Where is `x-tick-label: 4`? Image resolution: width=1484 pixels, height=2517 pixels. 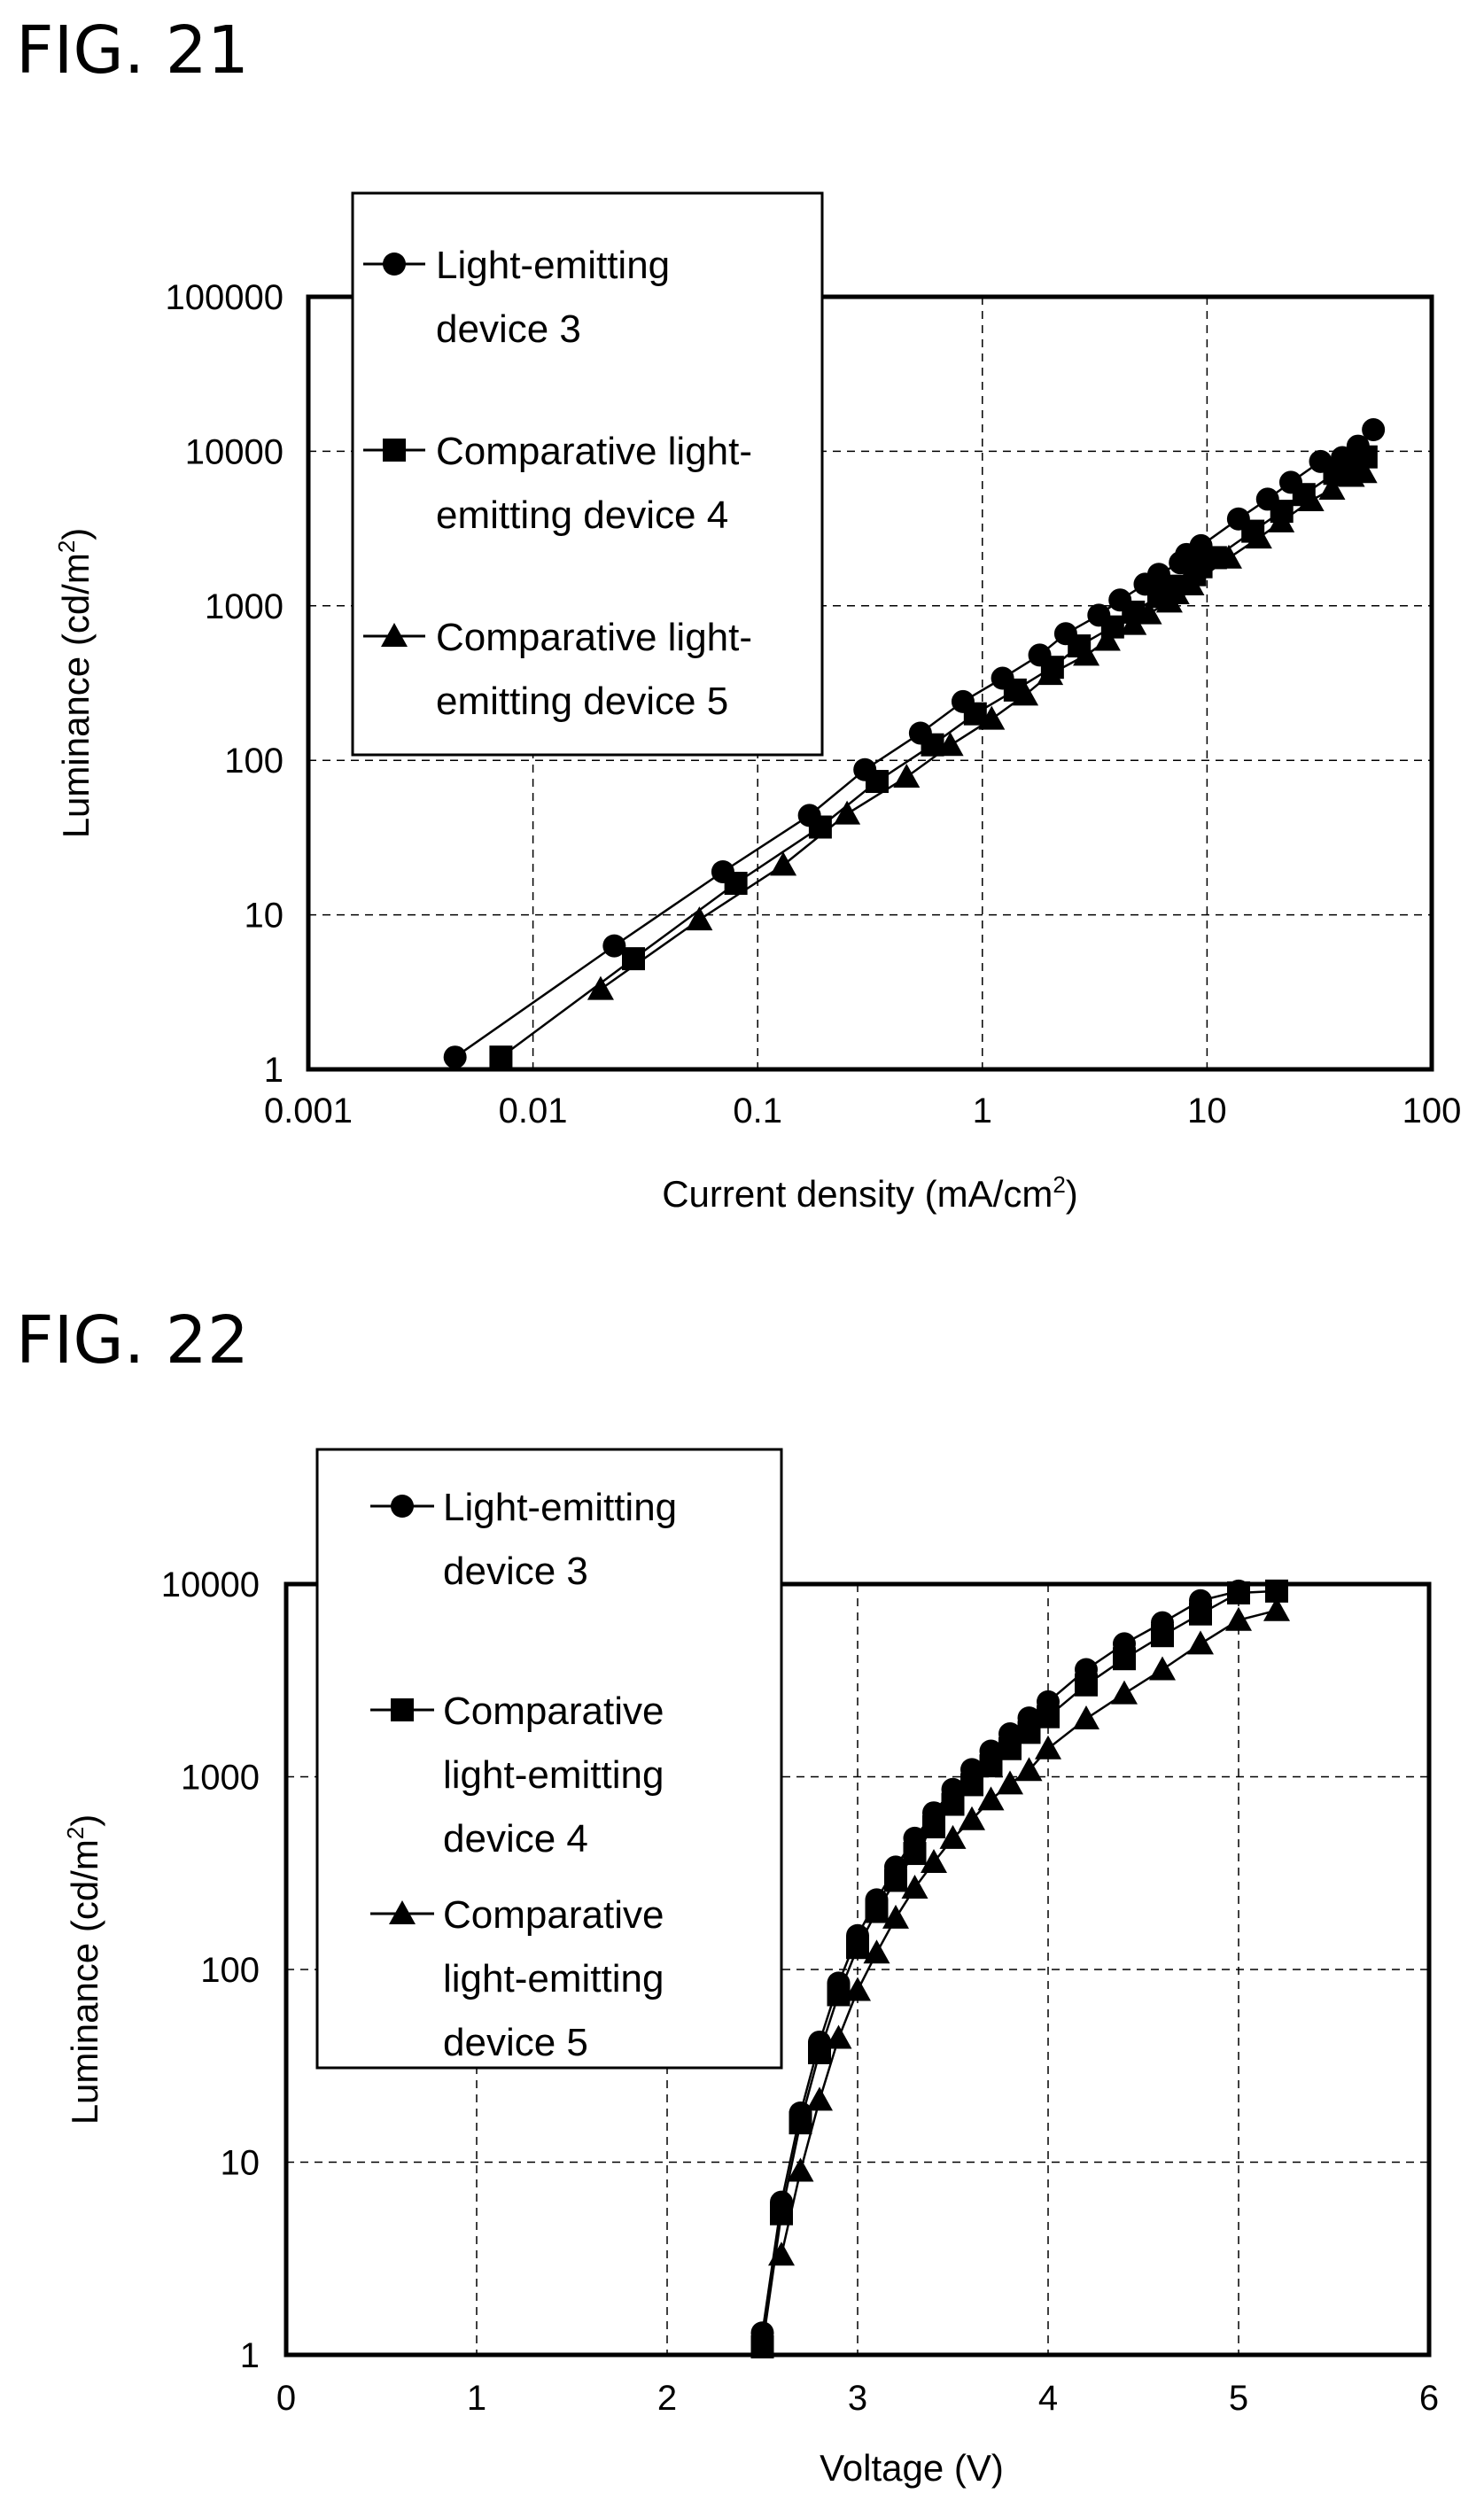
x-tick-label: 4 is located at coordinates (1048, 2398).